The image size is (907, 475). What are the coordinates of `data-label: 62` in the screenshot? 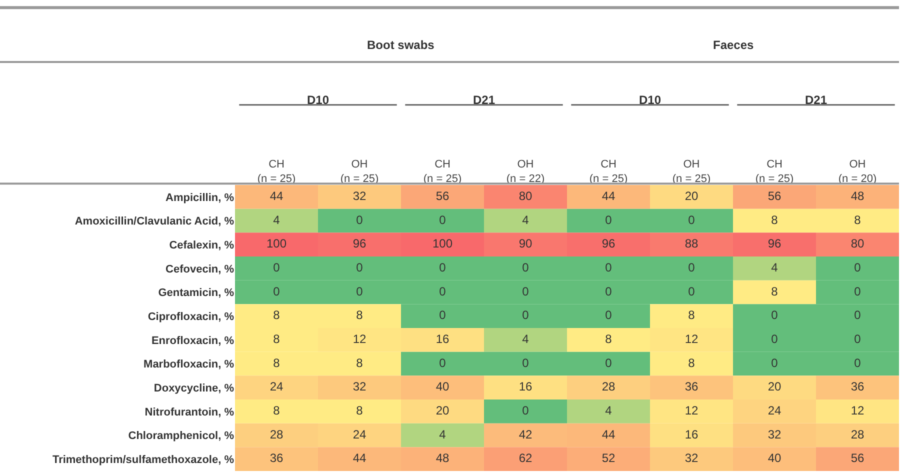 It's located at (525, 458).